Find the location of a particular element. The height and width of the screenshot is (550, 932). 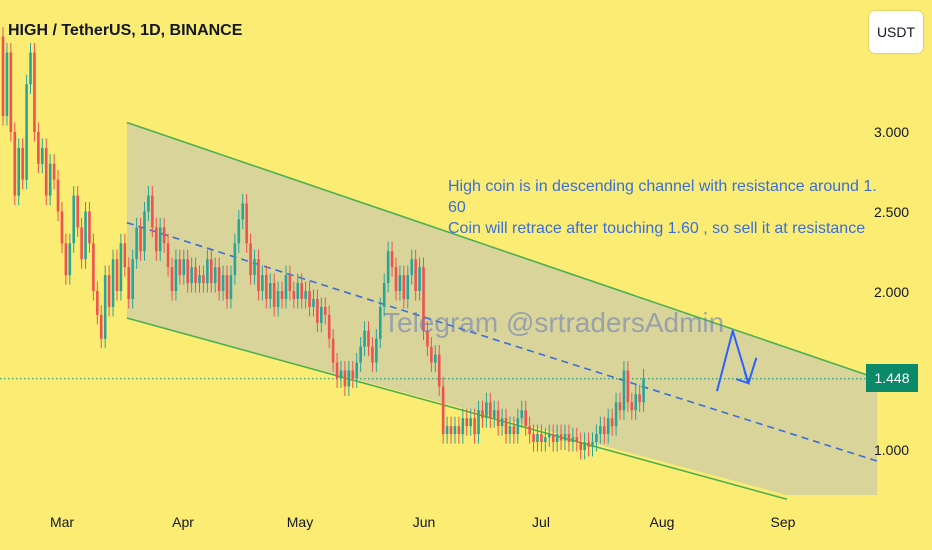

x-tick-aug: Aug is located at coordinates (662, 522).